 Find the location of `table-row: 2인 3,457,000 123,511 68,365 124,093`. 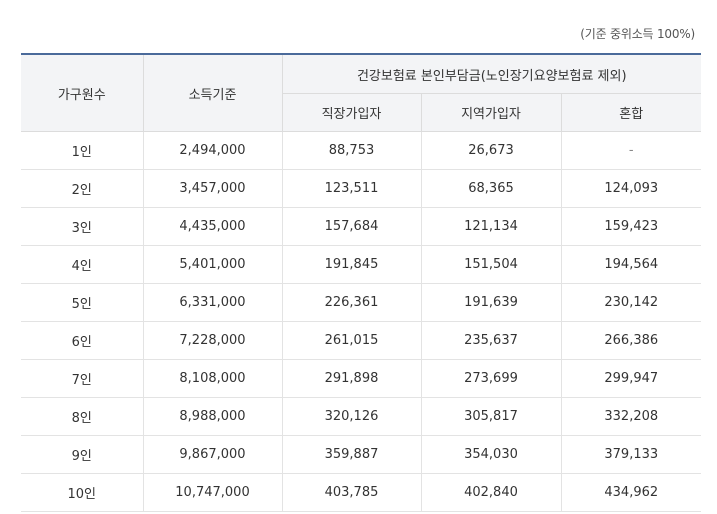

table-row: 2인 3,457,000 123,511 68,365 124,093 is located at coordinates (361, 188).